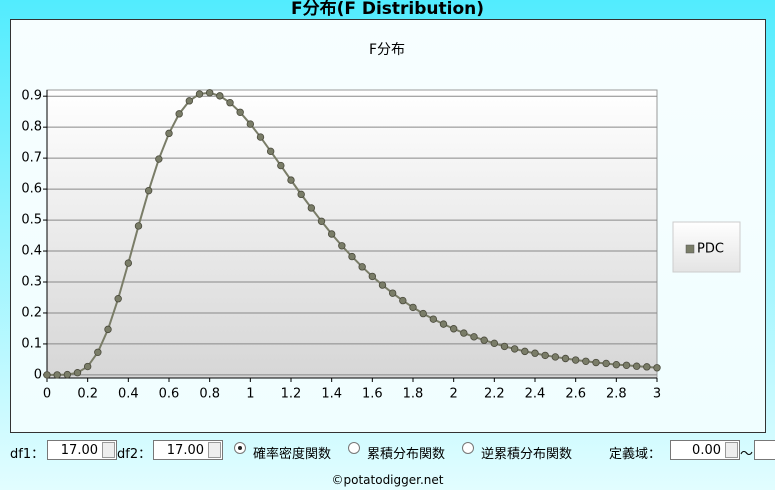 This screenshot has height=490, width=775. What do you see at coordinates (31, 312) in the screenshot?
I see `y-tick-label: 0.2` at bounding box center [31, 312].